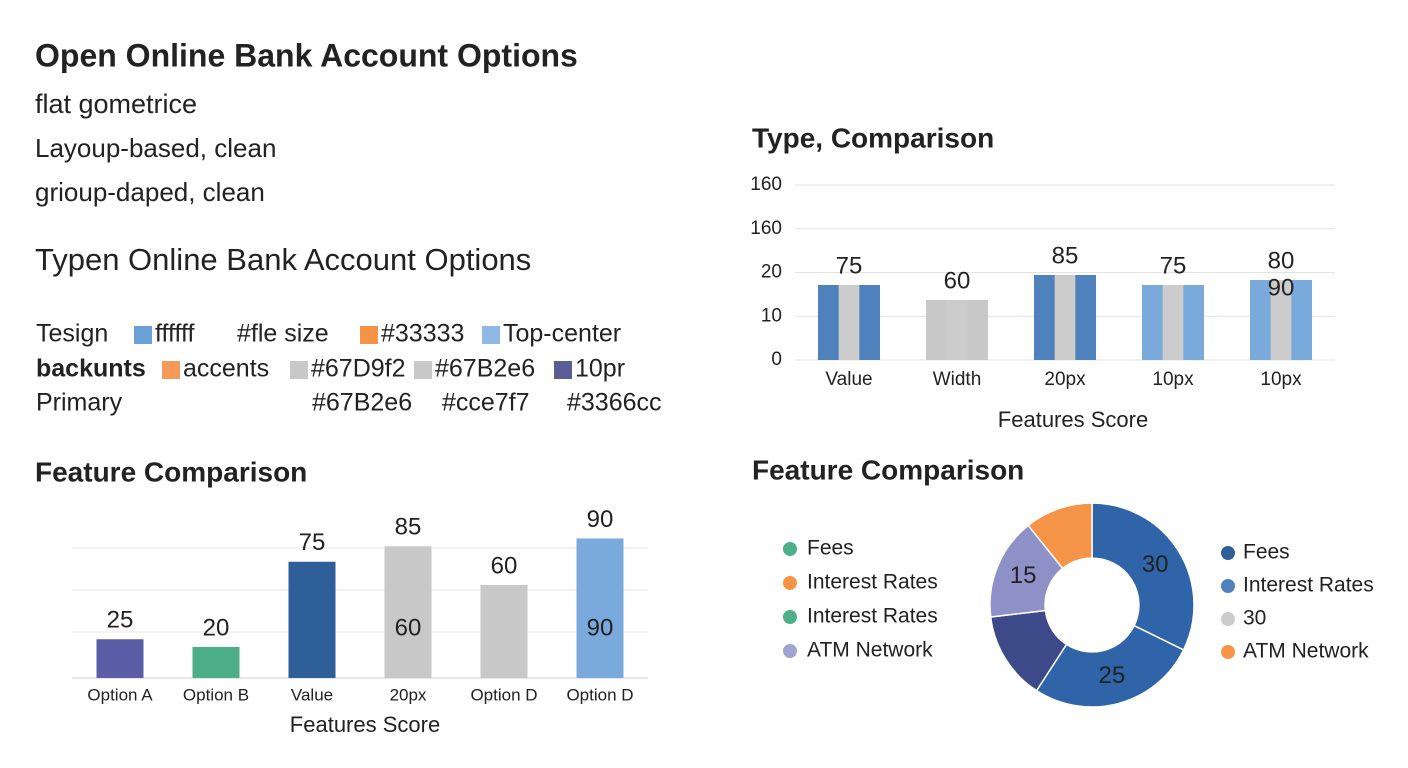 The image size is (1408, 768). I want to click on spec-item: #fle size, so click(283, 334).